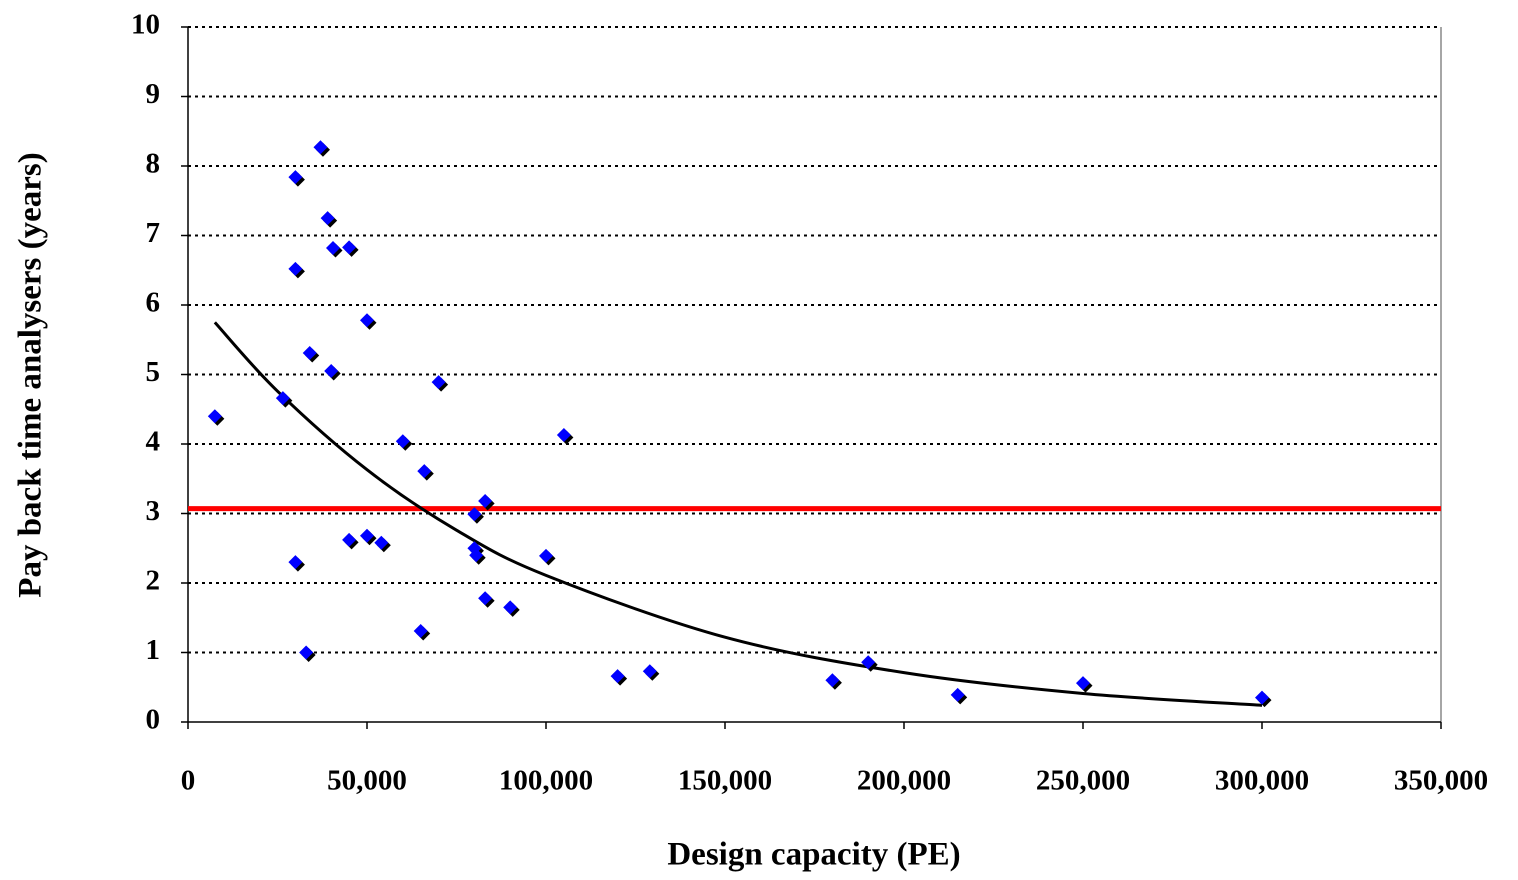  Describe the element at coordinates (1083, 781) in the screenshot. I see `x-tick-label: 250,000` at that location.